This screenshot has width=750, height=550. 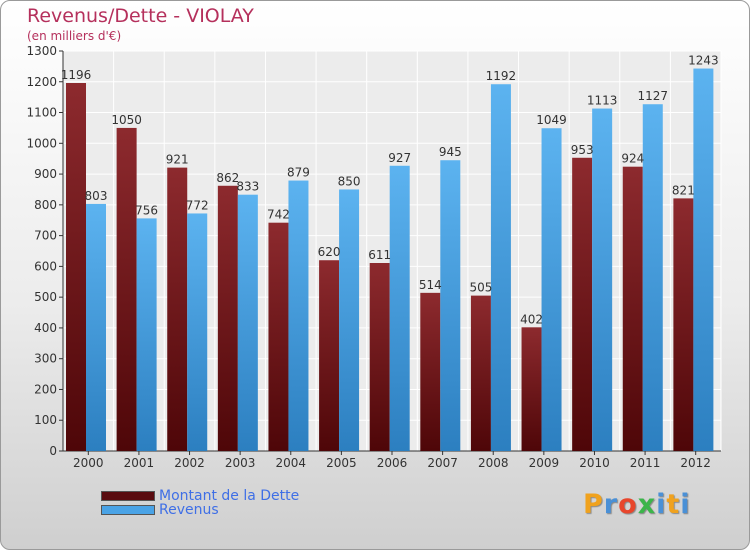 What do you see at coordinates (290, 463) in the screenshot?
I see `x-tick-label: 2004` at bounding box center [290, 463].